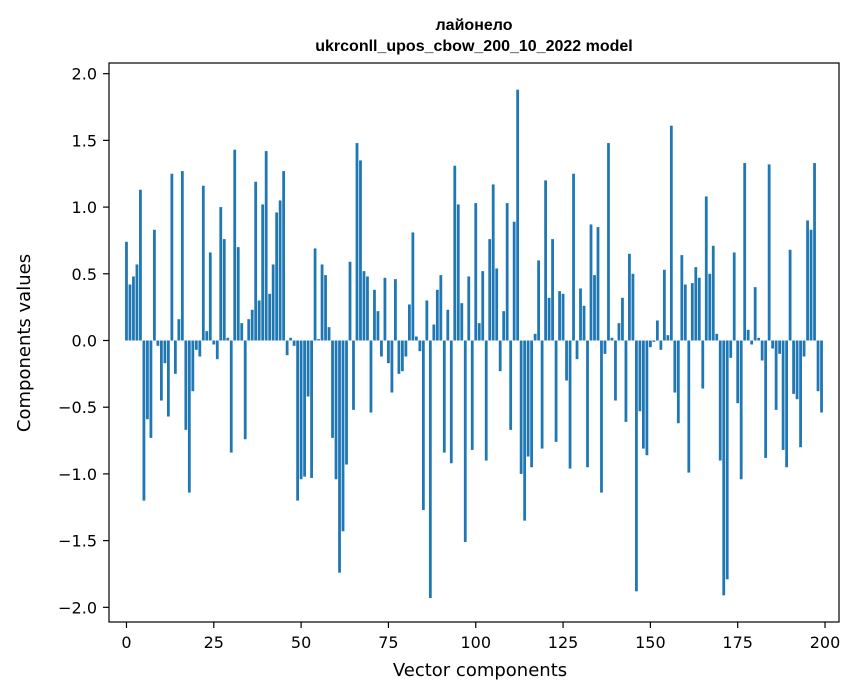  Describe the element at coordinates (650, 642) in the screenshot. I see `x-tick-label: 150` at that location.